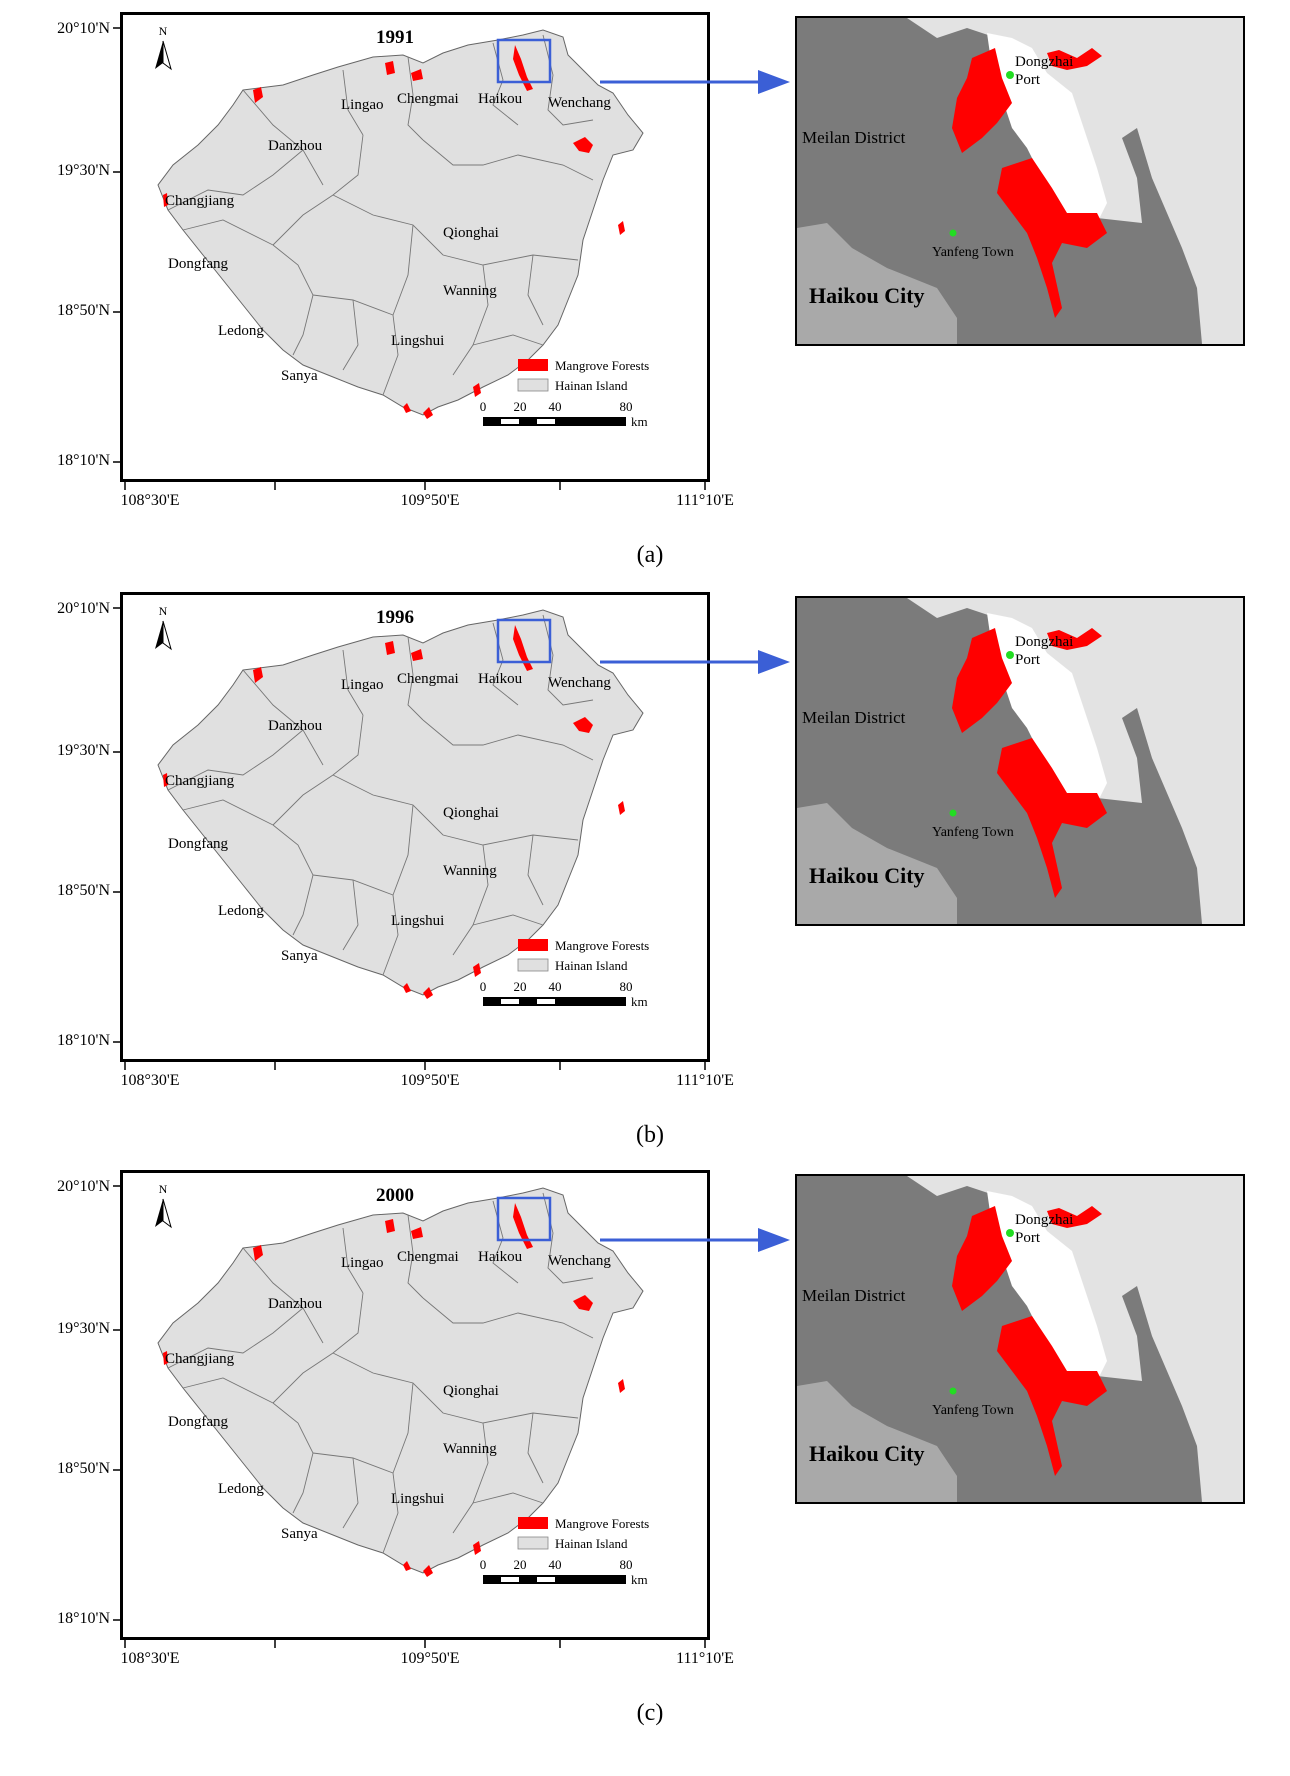 This screenshot has height=1776, width=1290. Describe the element at coordinates (555, 1564) in the screenshot. I see `scale-tick-40: 40` at that location.